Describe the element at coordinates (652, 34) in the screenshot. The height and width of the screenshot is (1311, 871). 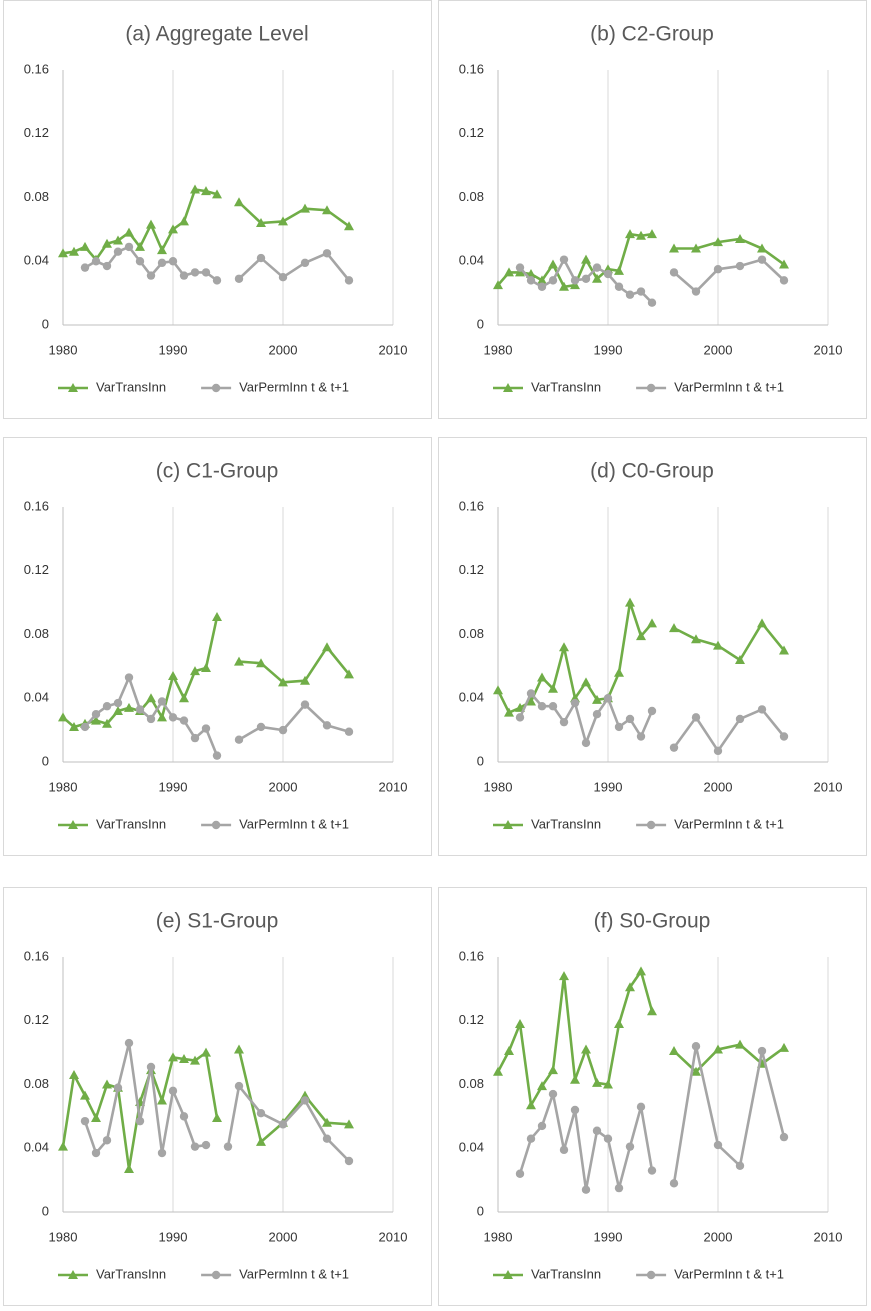
I see `chart-title: (b) C2-Group` at that location.